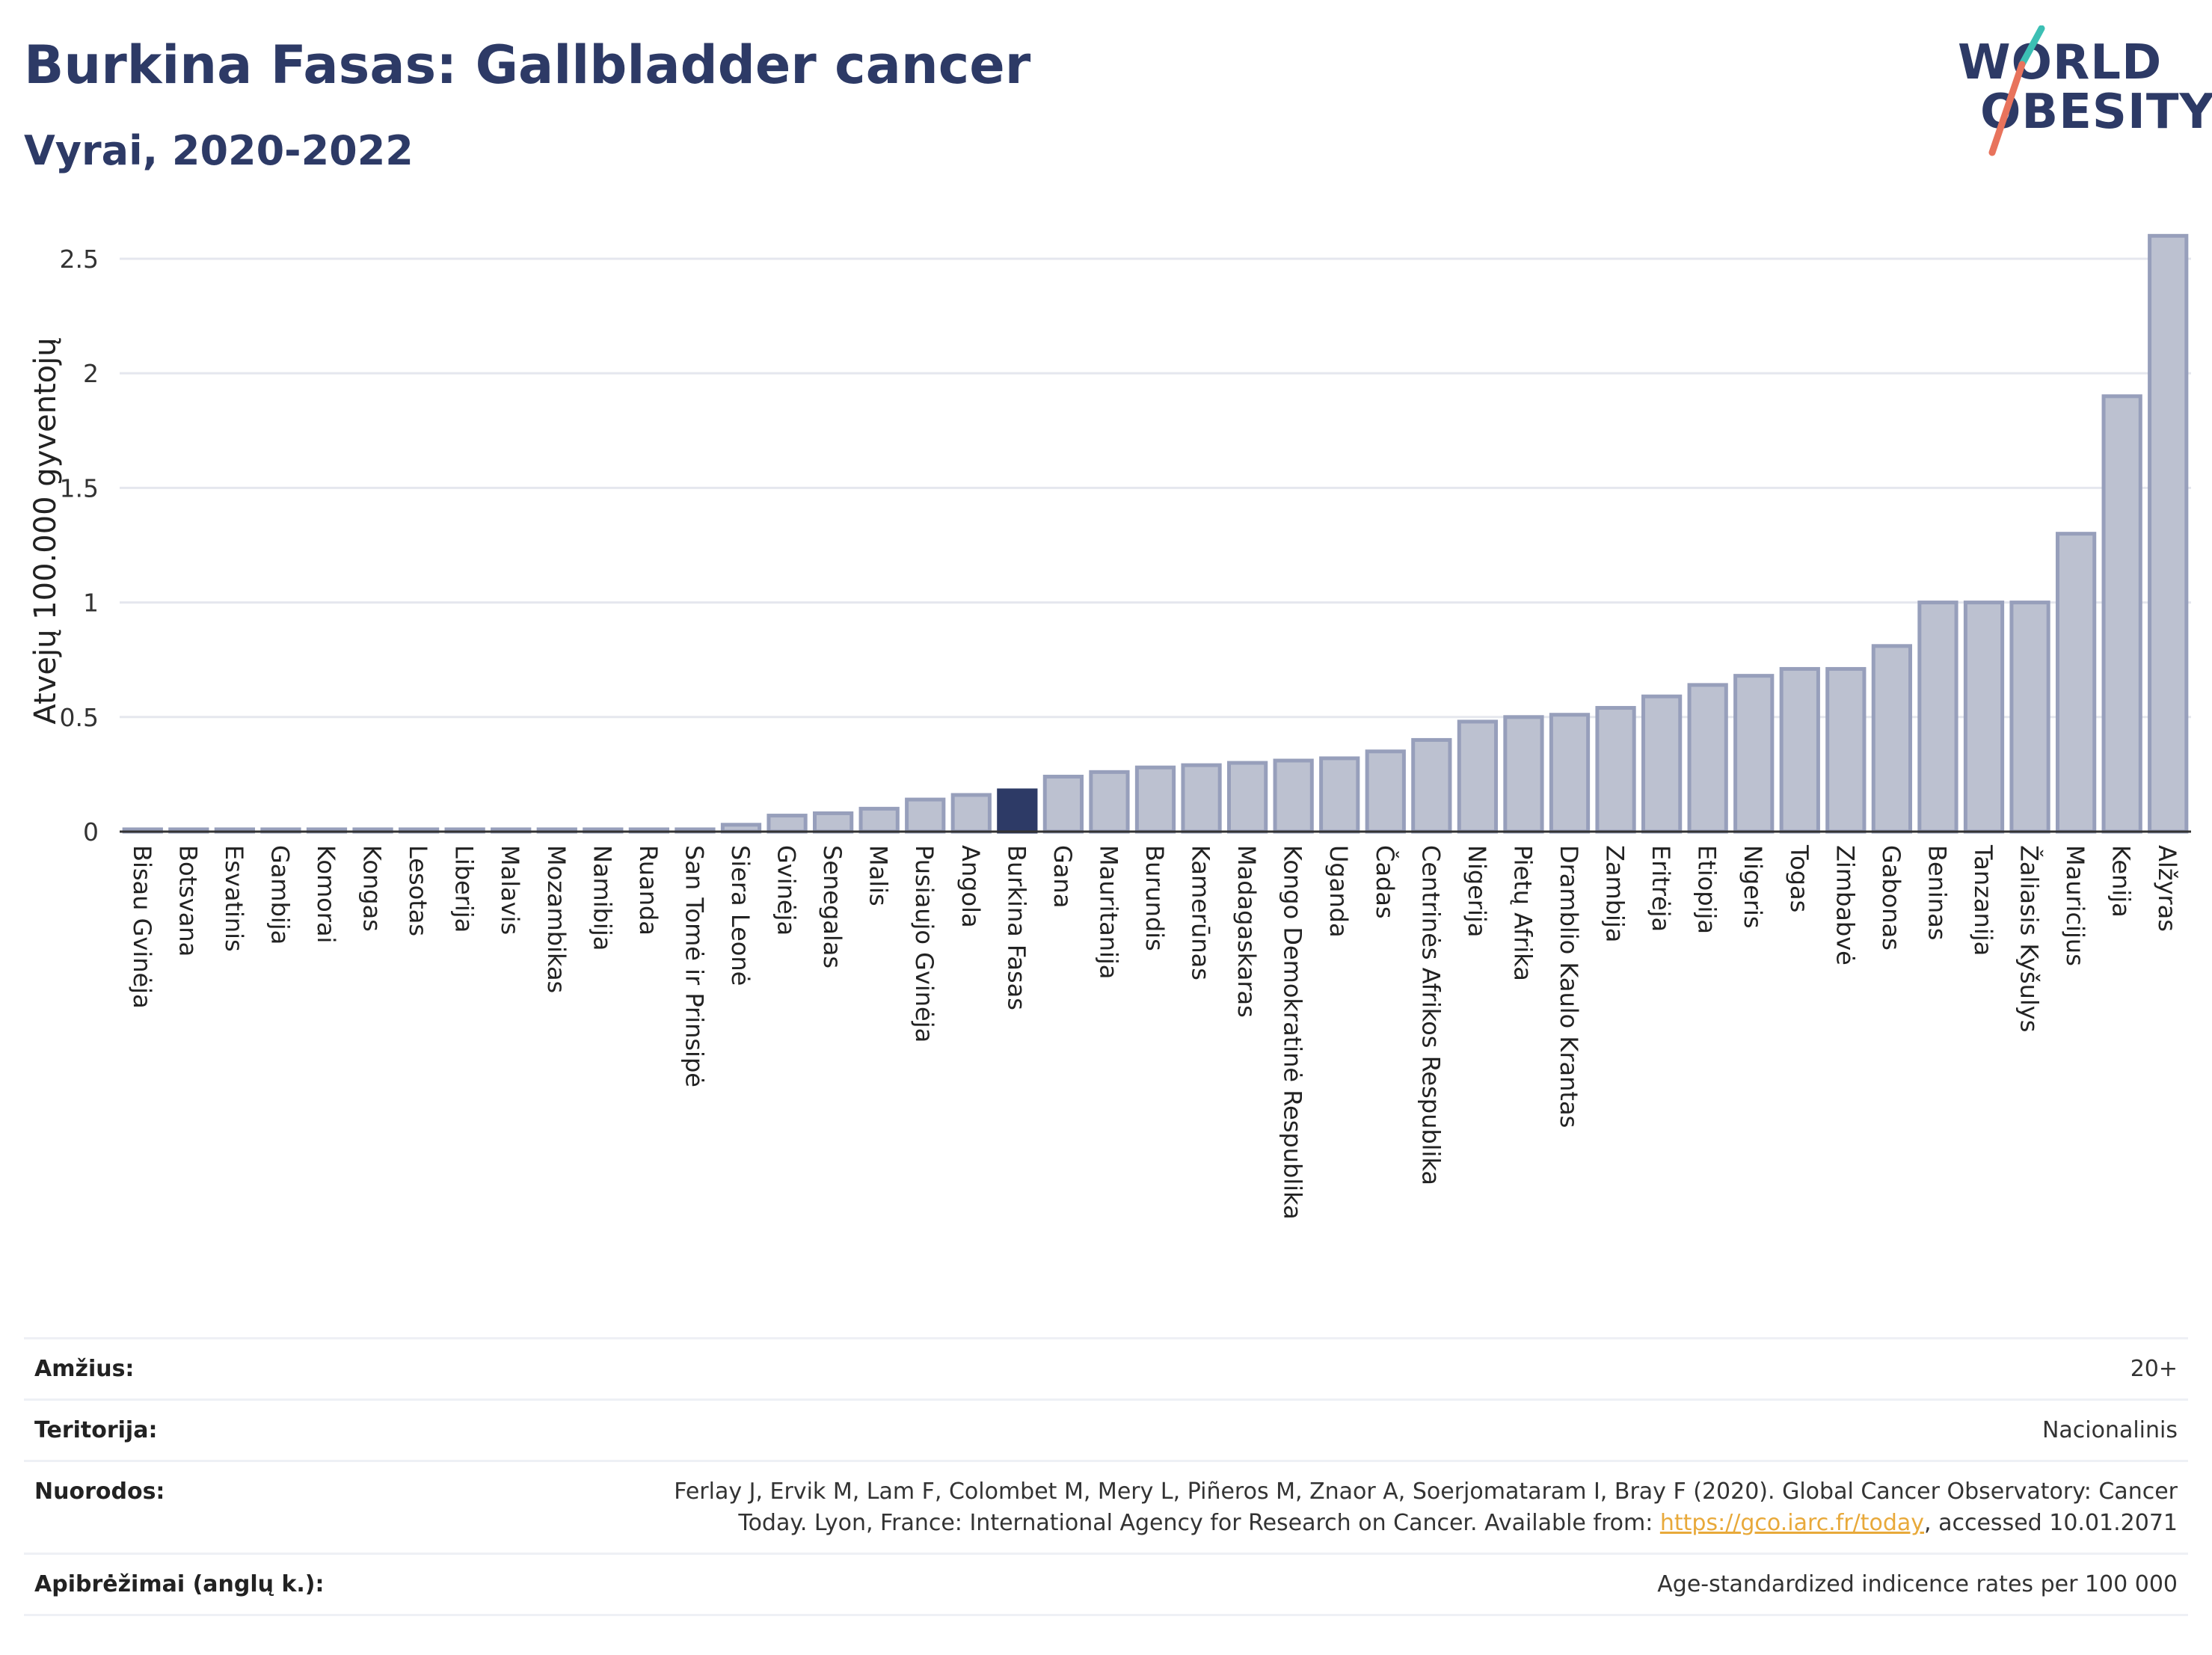 This screenshot has height=1655, width=2212. I want to click on y-tick-label: 0, so click(91, 832).